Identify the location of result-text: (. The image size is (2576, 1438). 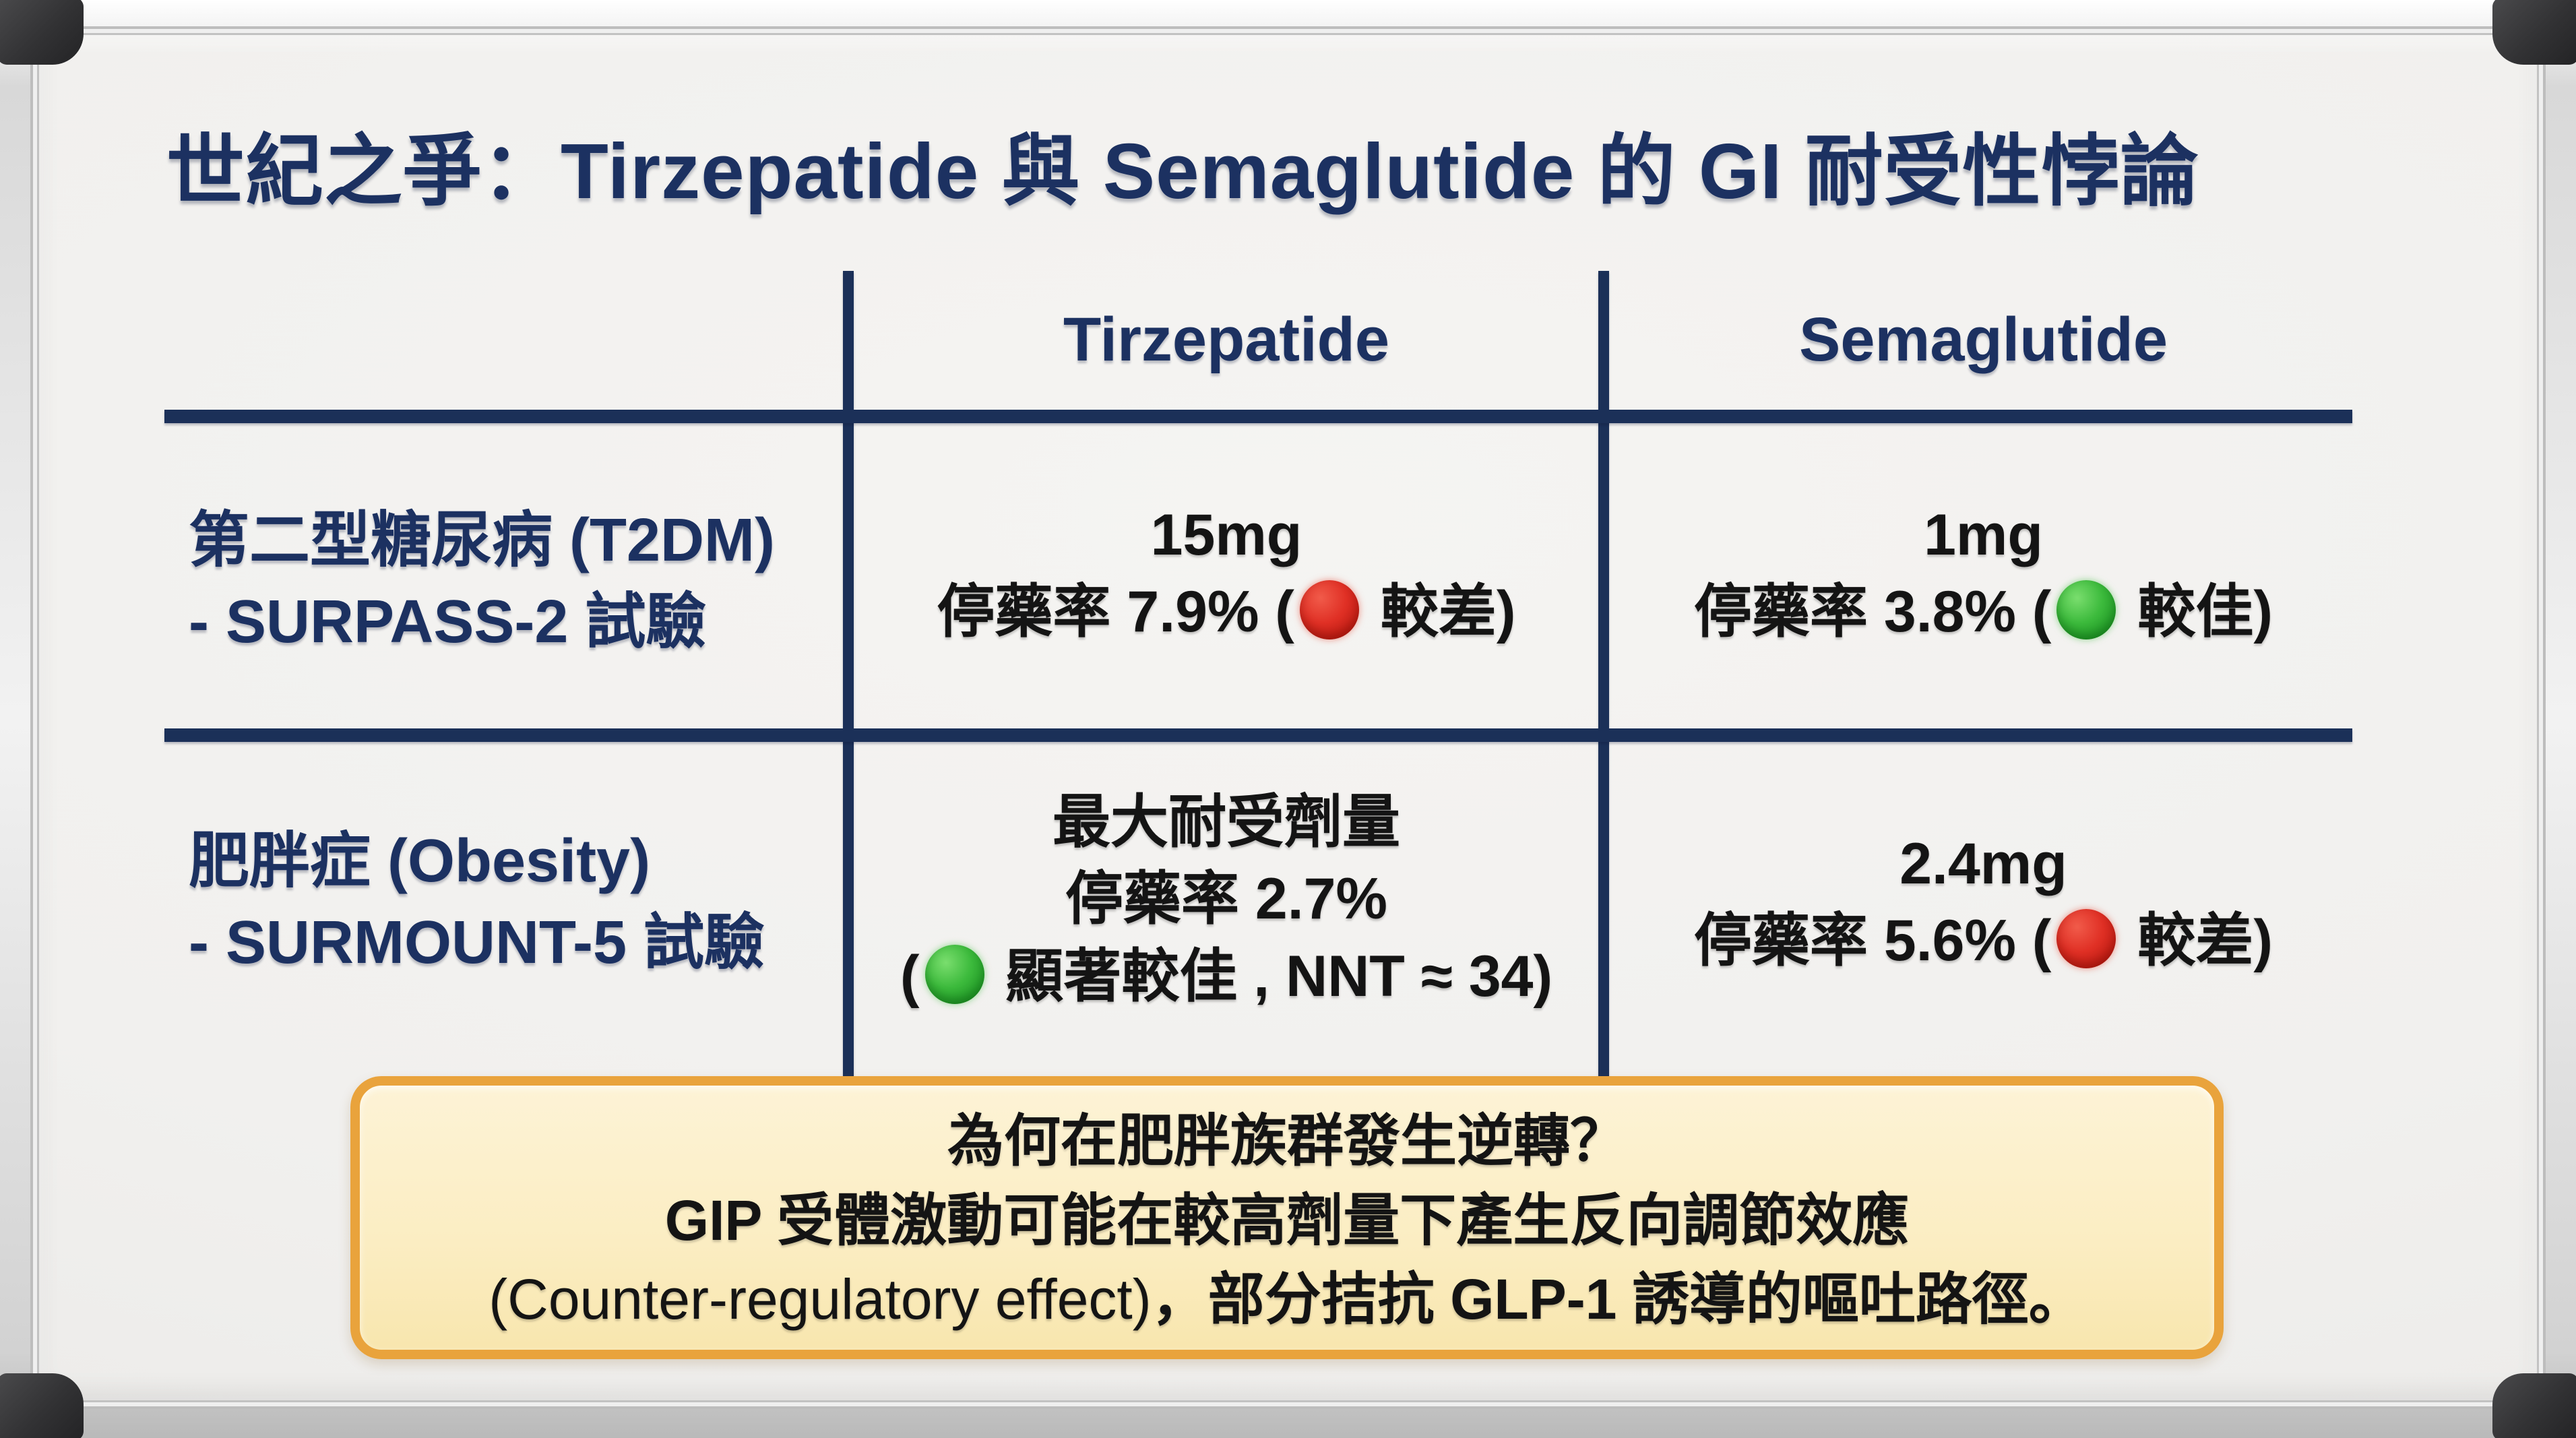
(910, 976).